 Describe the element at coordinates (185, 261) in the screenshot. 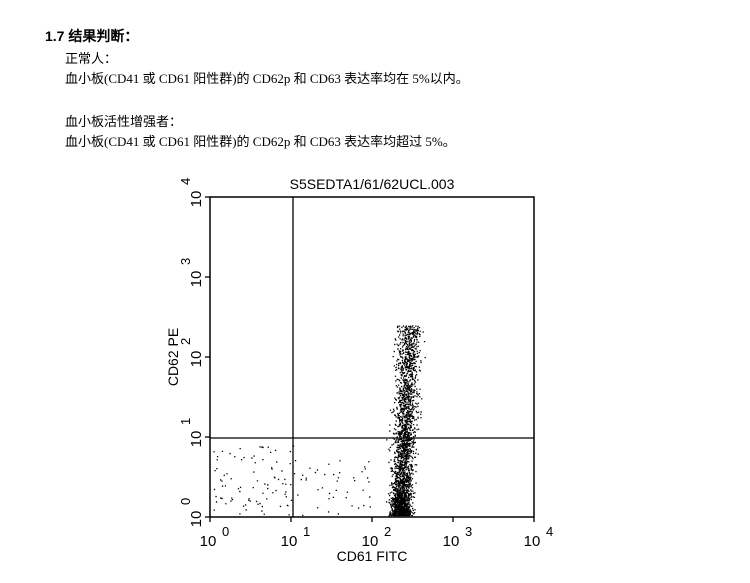

I see `y-tick-exponent: 3` at that location.